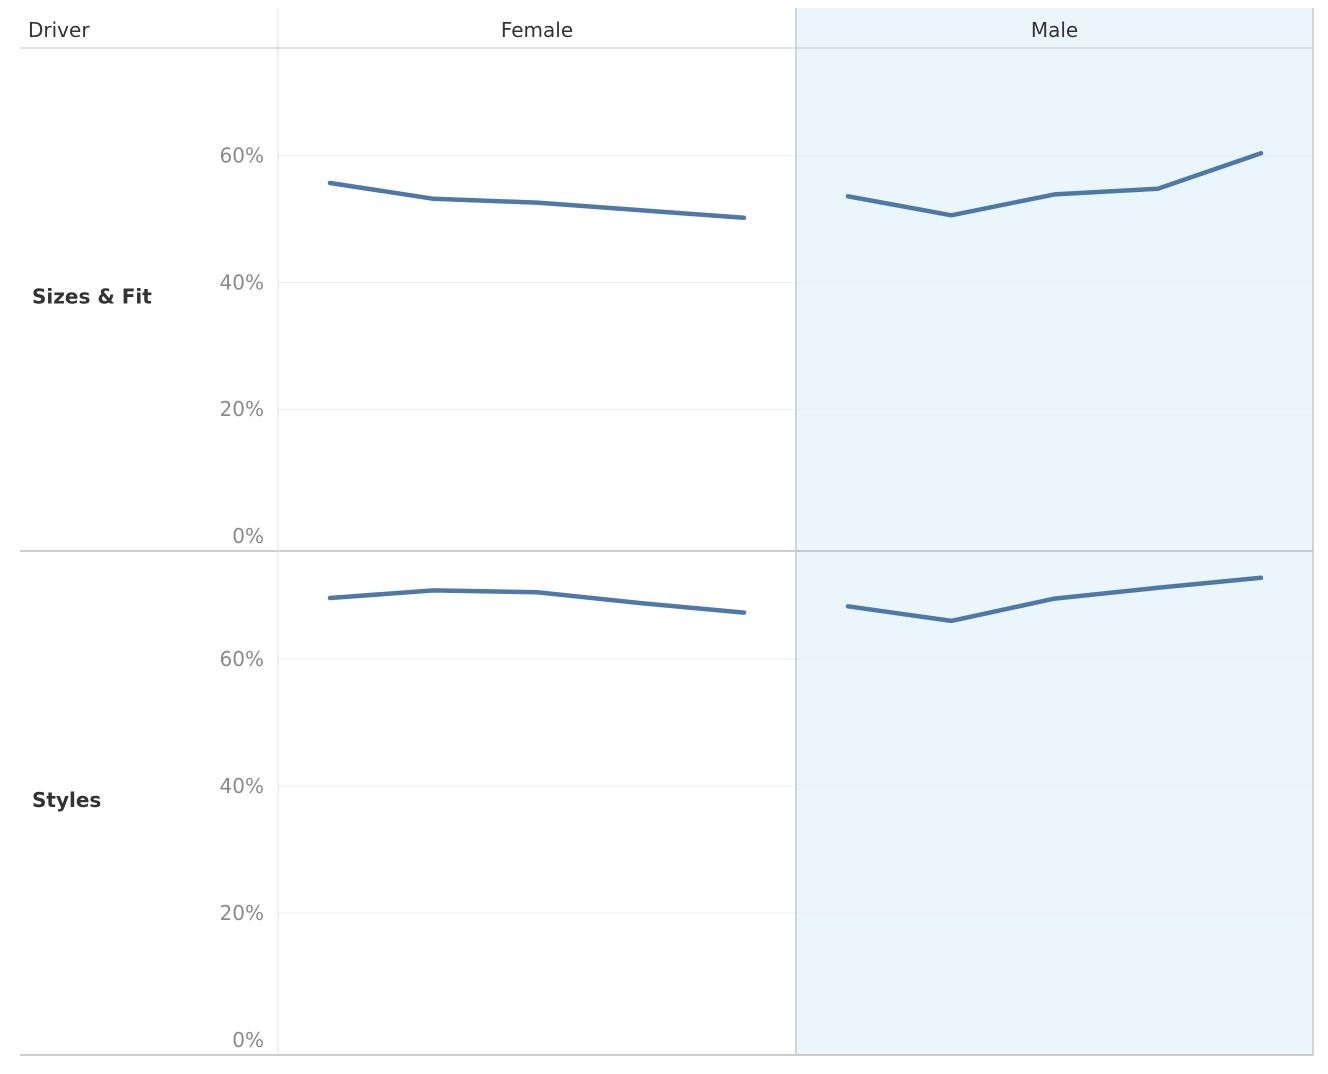  What do you see at coordinates (537, 30) in the screenshot?
I see `column-header-female: Female` at bounding box center [537, 30].